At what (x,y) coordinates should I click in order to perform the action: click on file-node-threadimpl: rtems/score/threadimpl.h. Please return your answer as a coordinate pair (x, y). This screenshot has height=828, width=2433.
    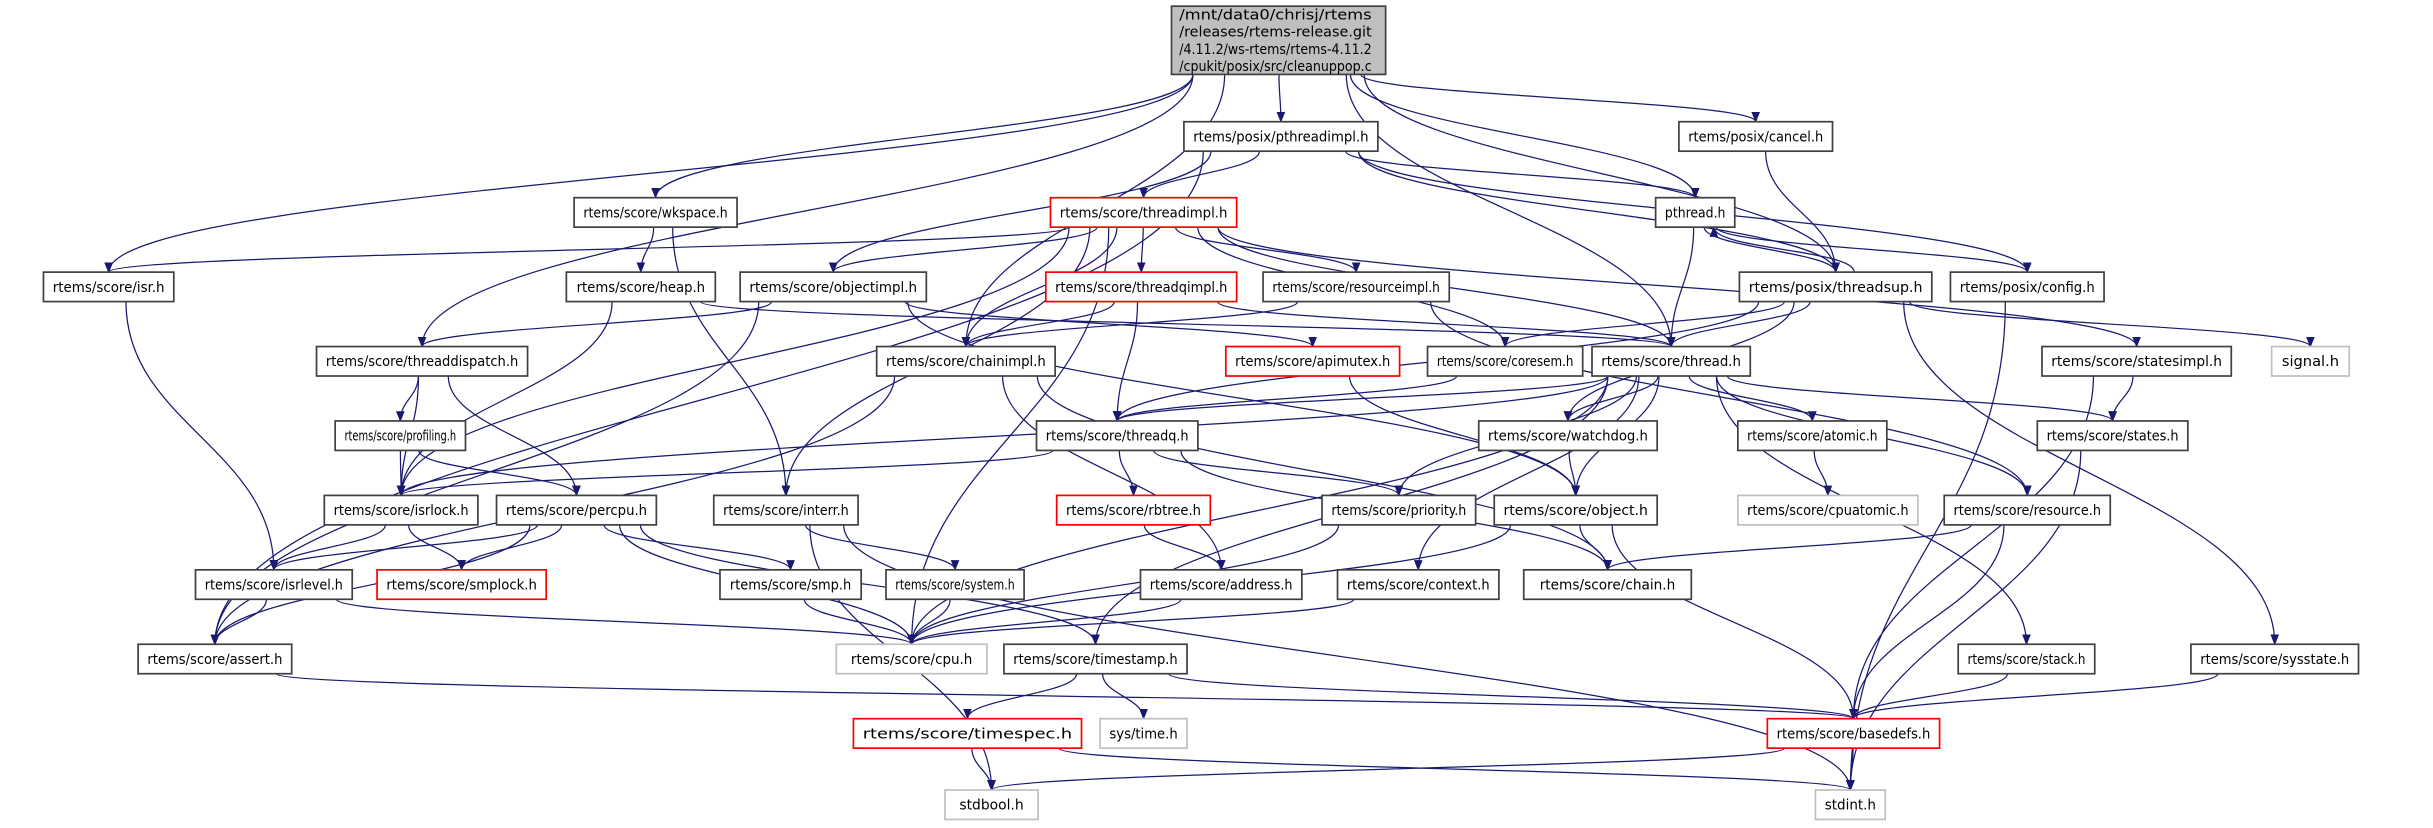
    Looking at the image, I should click on (1143, 212).